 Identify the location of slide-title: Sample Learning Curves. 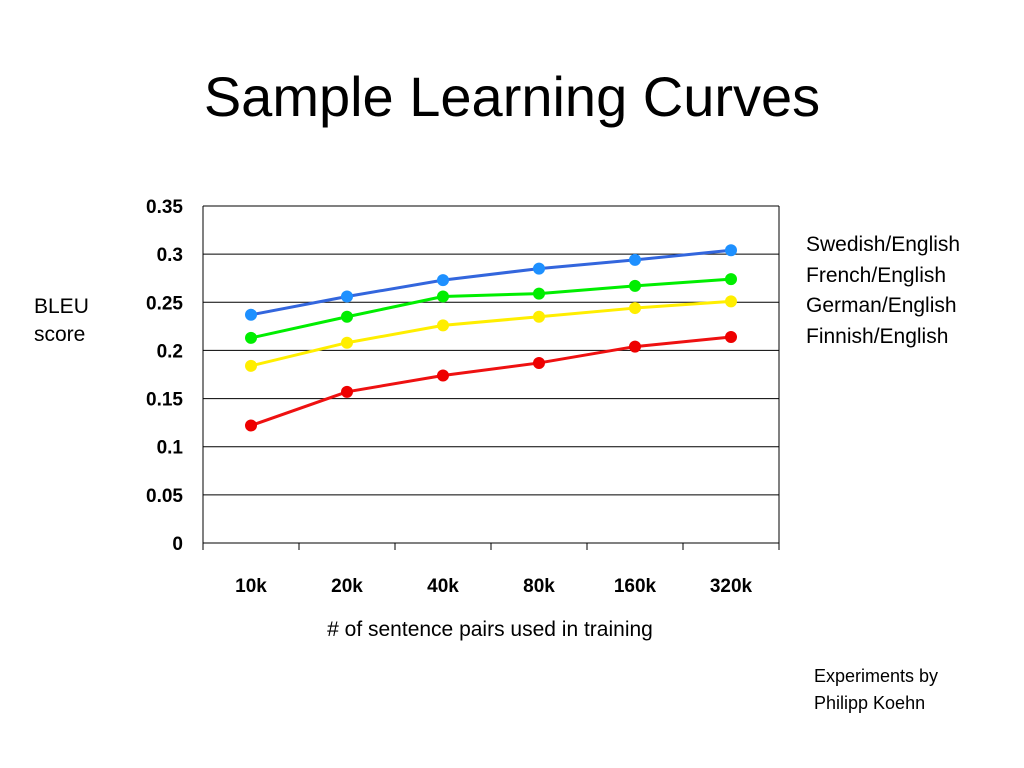
(512, 96).